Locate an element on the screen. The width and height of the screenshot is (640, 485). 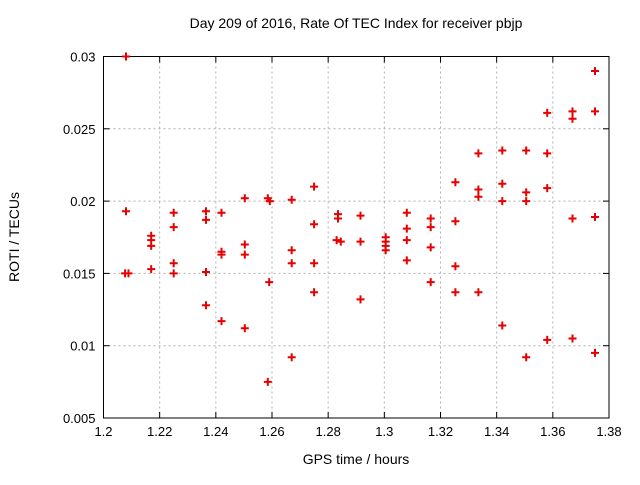
x-tick-label: 1.34 is located at coordinates (496, 431).